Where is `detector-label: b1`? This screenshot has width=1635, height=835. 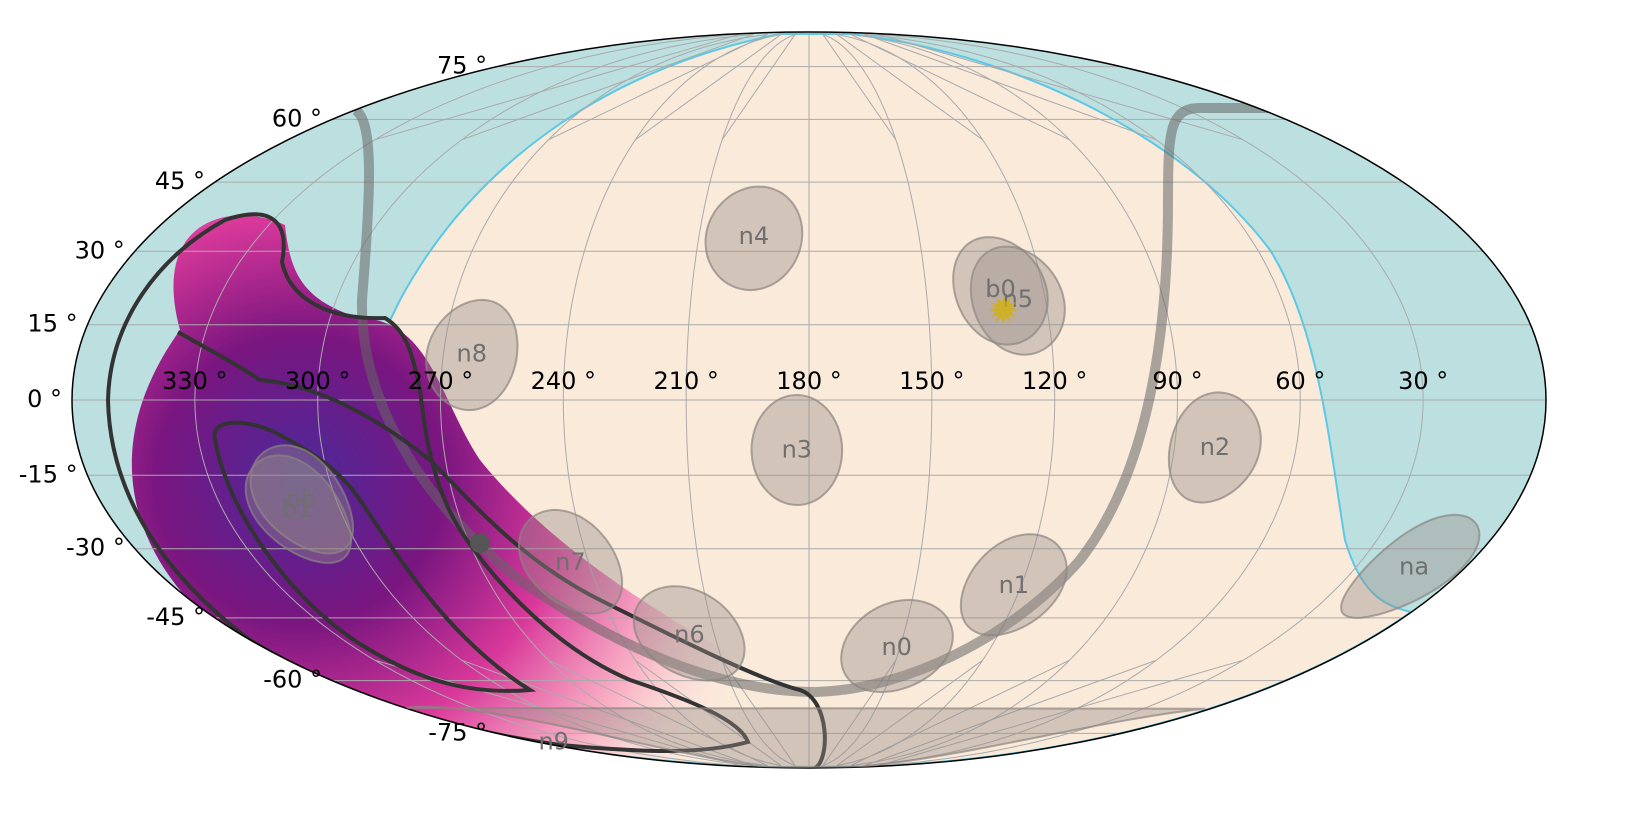
detector-label: b1 is located at coordinates (297, 509).